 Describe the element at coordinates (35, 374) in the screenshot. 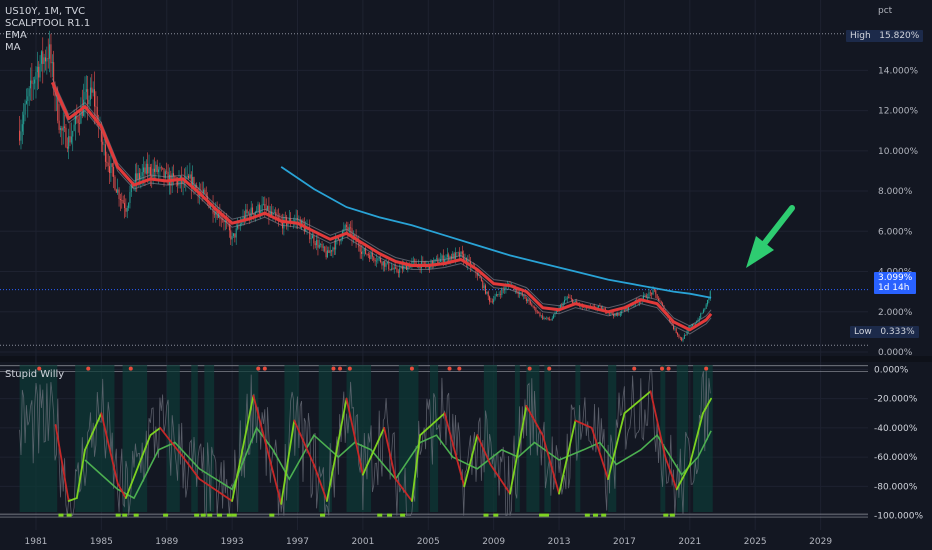

I see `oscillator-title: Stupid Willy` at that location.